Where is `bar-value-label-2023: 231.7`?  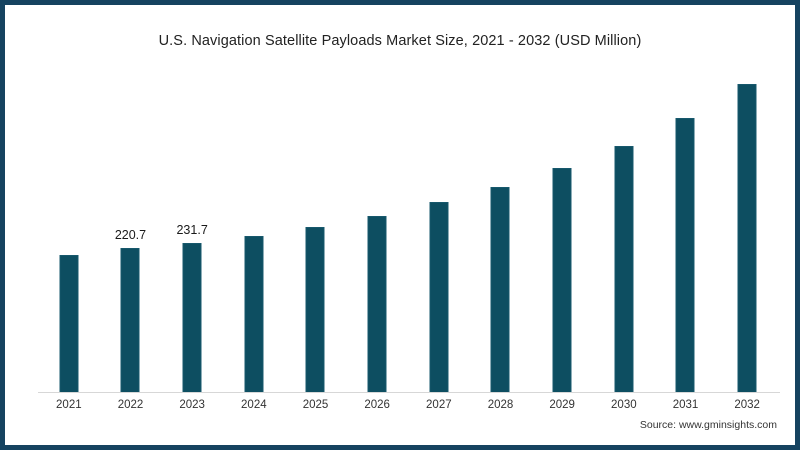 bar-value-label-2023: 231.7 is located at coordinates (192, 230).